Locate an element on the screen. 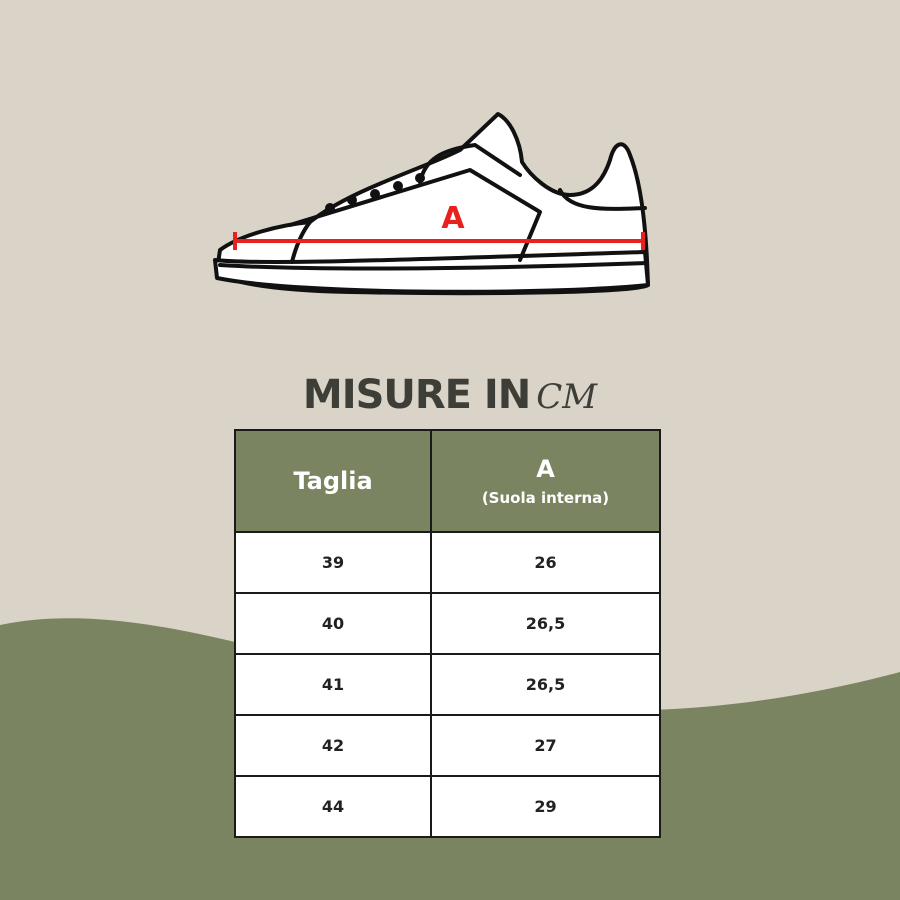  table-row: 40 26,5 is located at coordinates (447, 623).